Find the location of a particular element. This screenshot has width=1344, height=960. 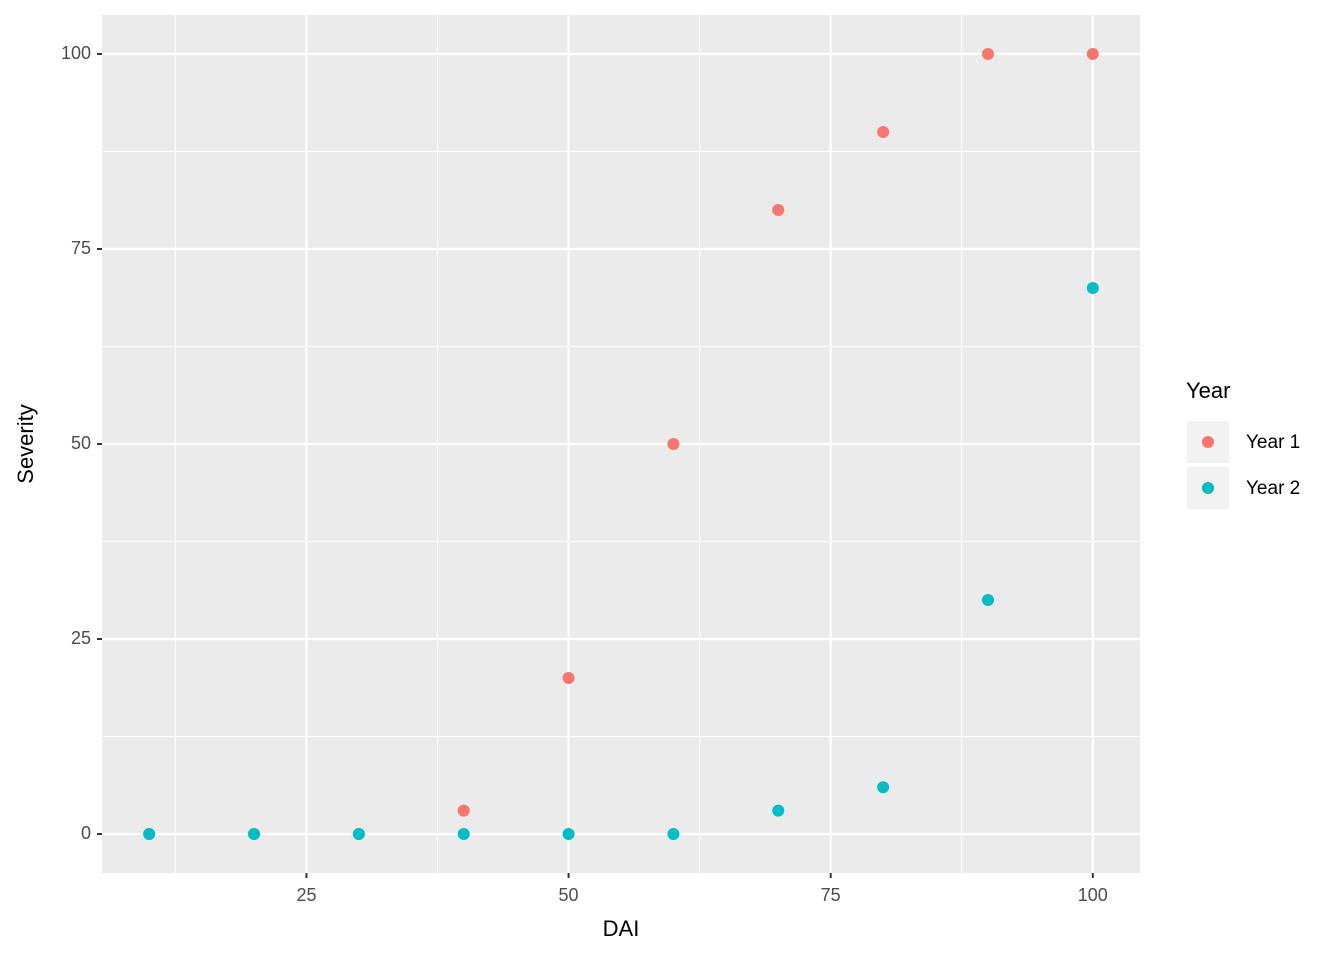

y-tick-label: 50 is located at coordinates (81, 443).